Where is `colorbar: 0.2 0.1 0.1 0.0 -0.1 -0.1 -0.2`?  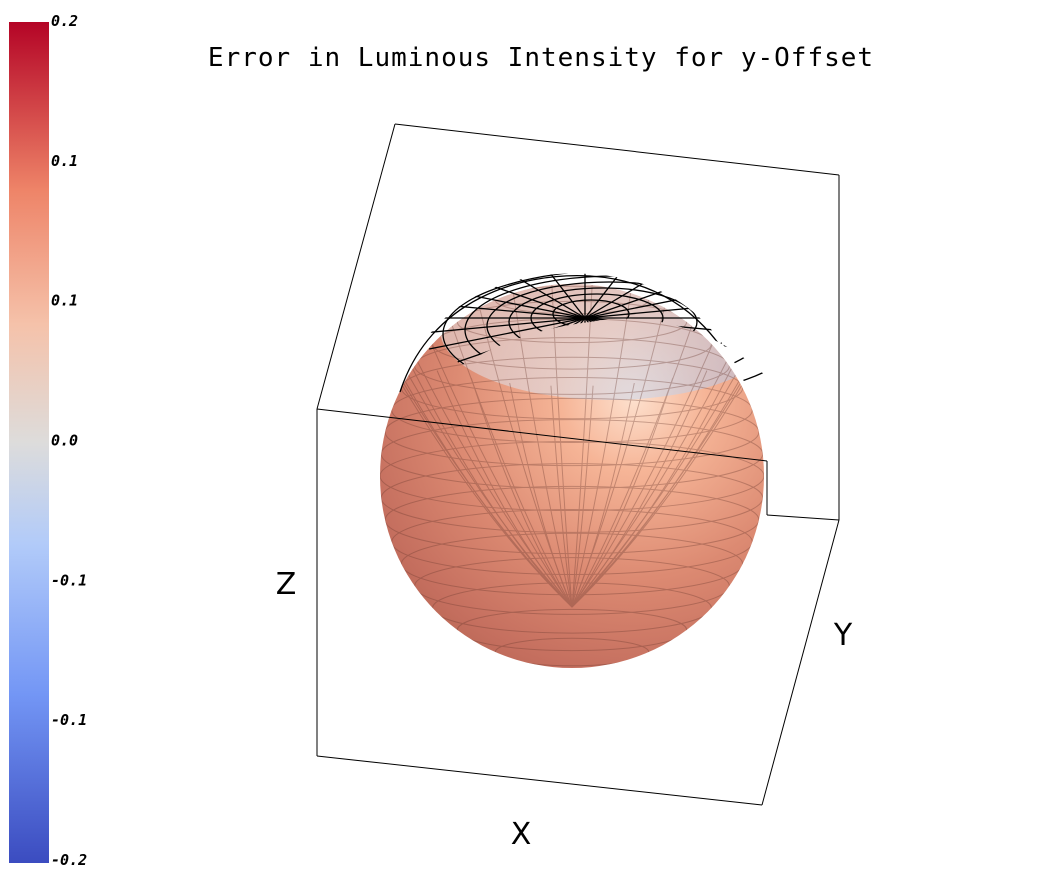 colorbar: 0.2 0.1 0.1 0.0 -0.1 -0.1 -0.2 is located at coordinates (48, 440).